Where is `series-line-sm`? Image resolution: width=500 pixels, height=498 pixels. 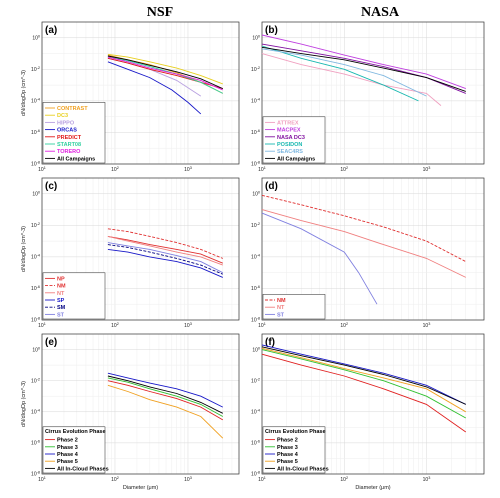
series-line-sm is located at coordinates (165, 259).